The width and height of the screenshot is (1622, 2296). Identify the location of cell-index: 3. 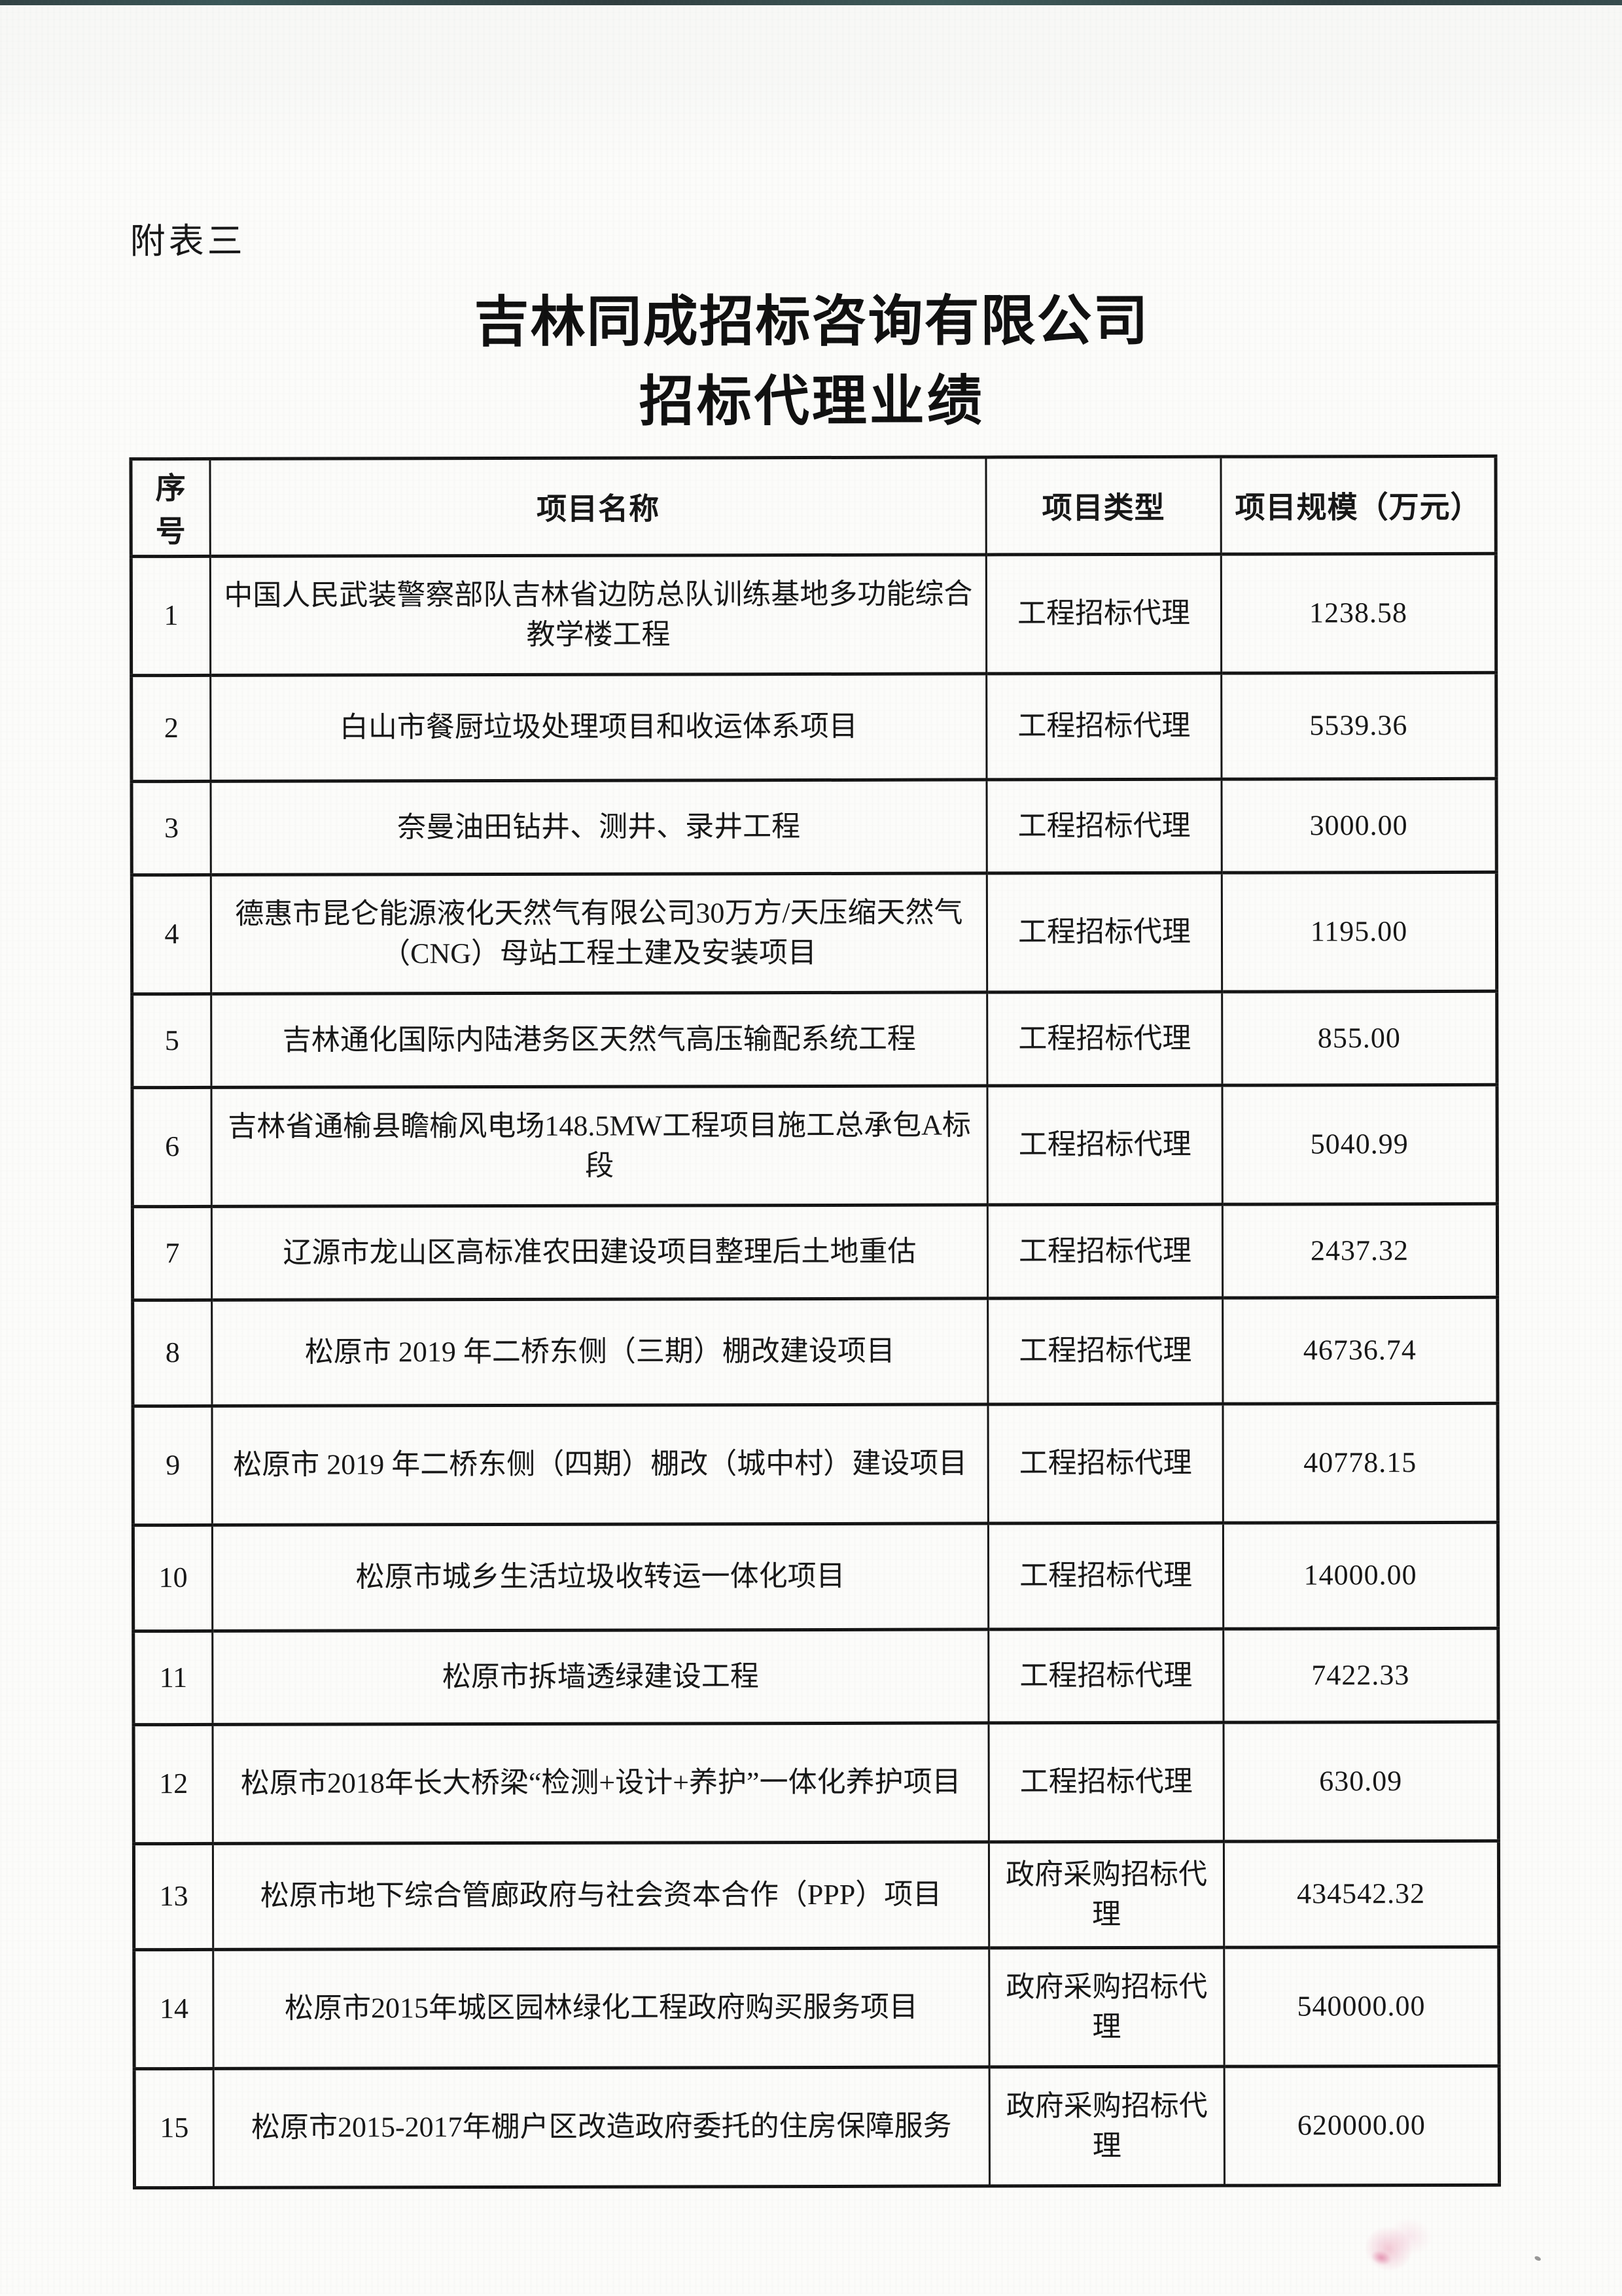
(171, 828).